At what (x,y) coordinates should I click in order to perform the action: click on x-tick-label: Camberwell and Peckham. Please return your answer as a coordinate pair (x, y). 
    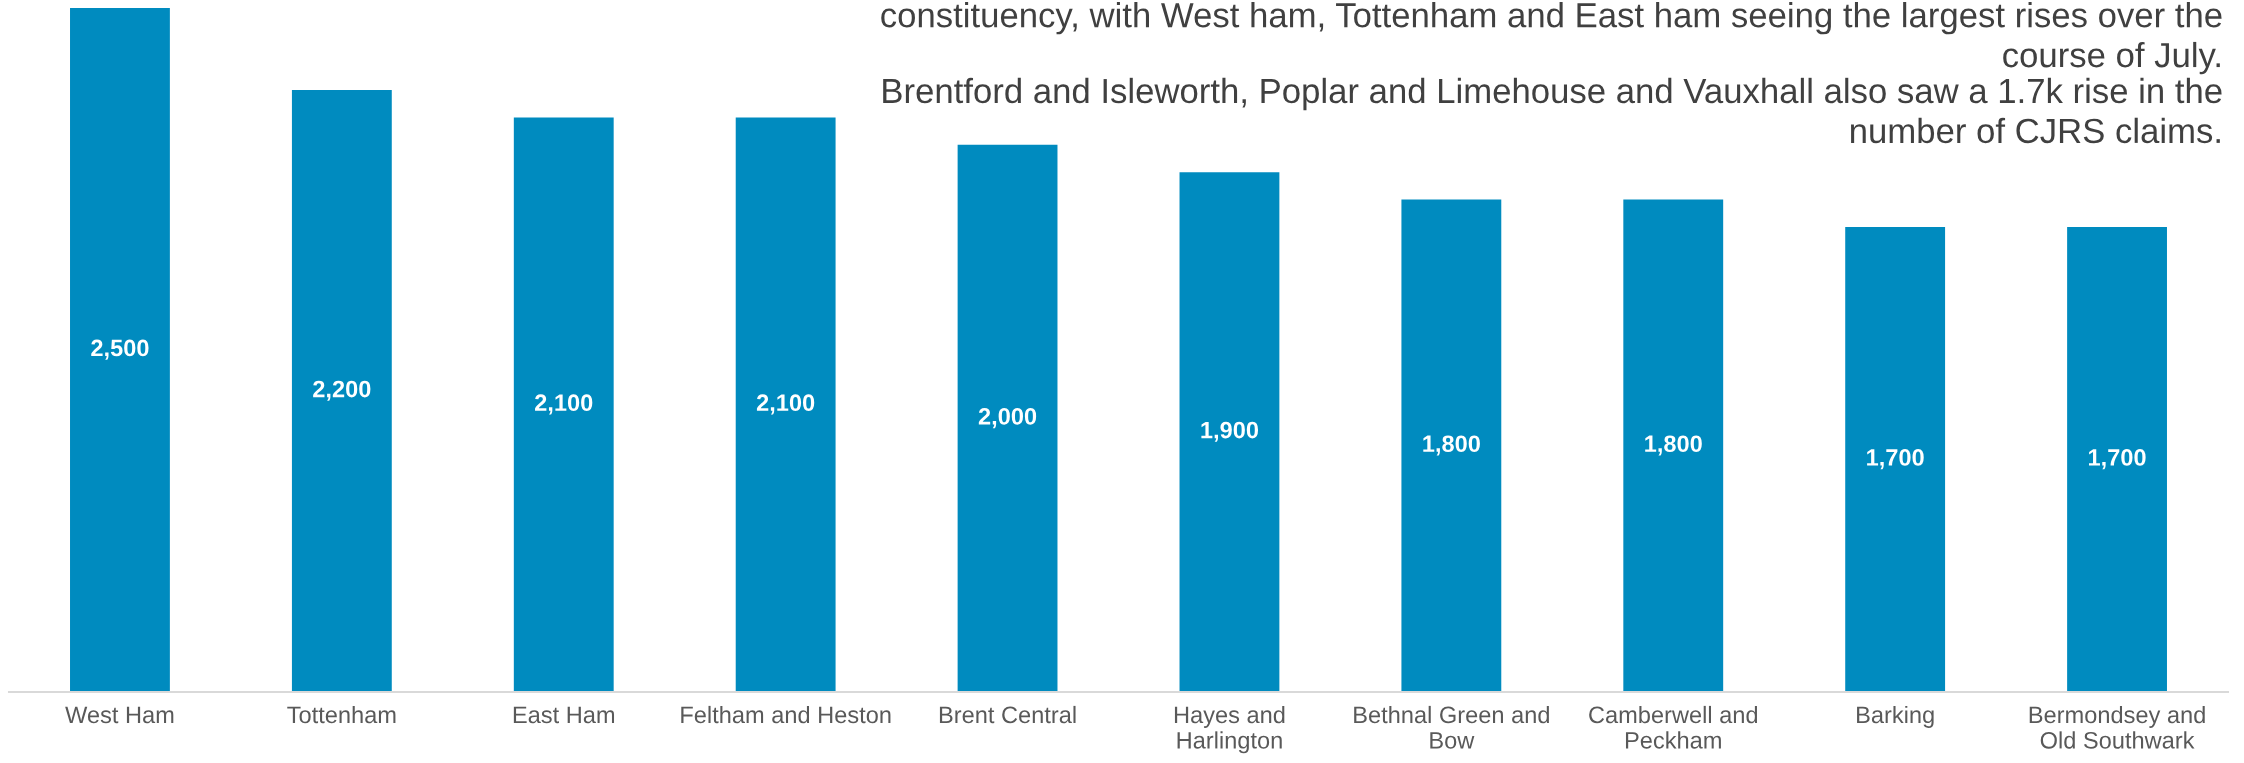
    Looking at the image, I should click on (1673, 727).